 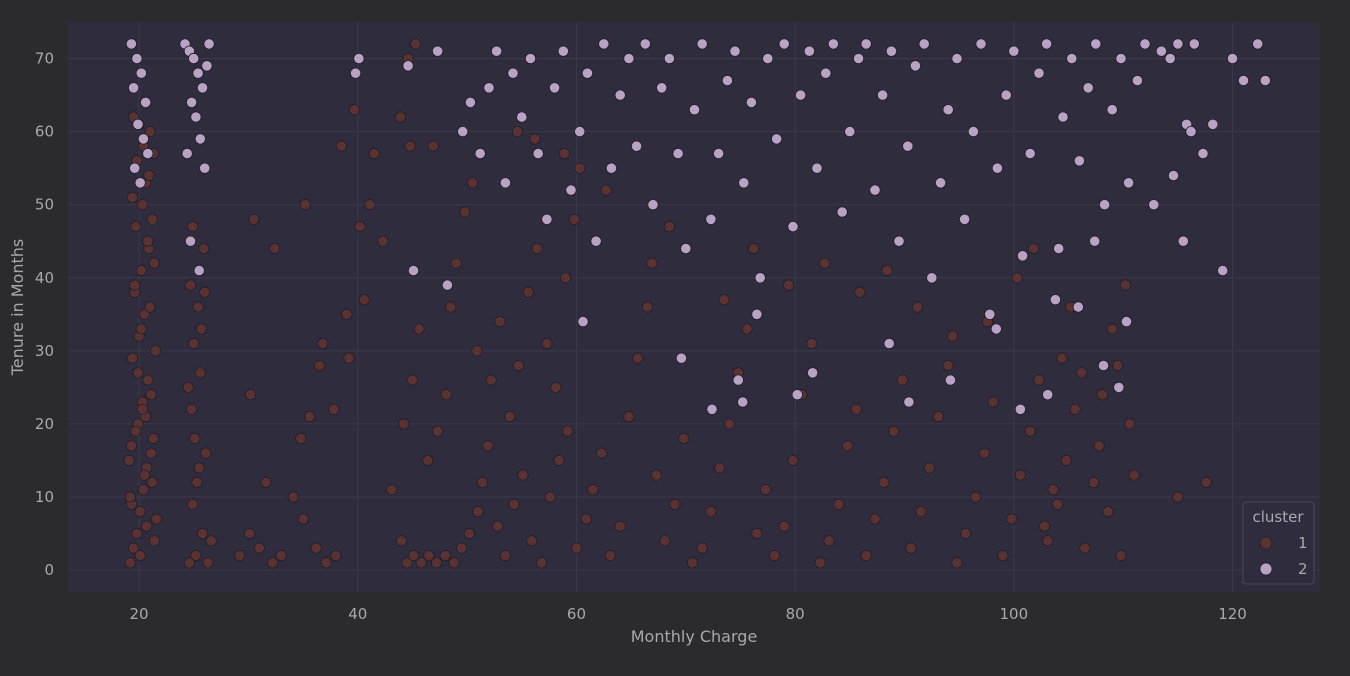 I want to click on x-tick-label: 40, so click(x=357, y=614).